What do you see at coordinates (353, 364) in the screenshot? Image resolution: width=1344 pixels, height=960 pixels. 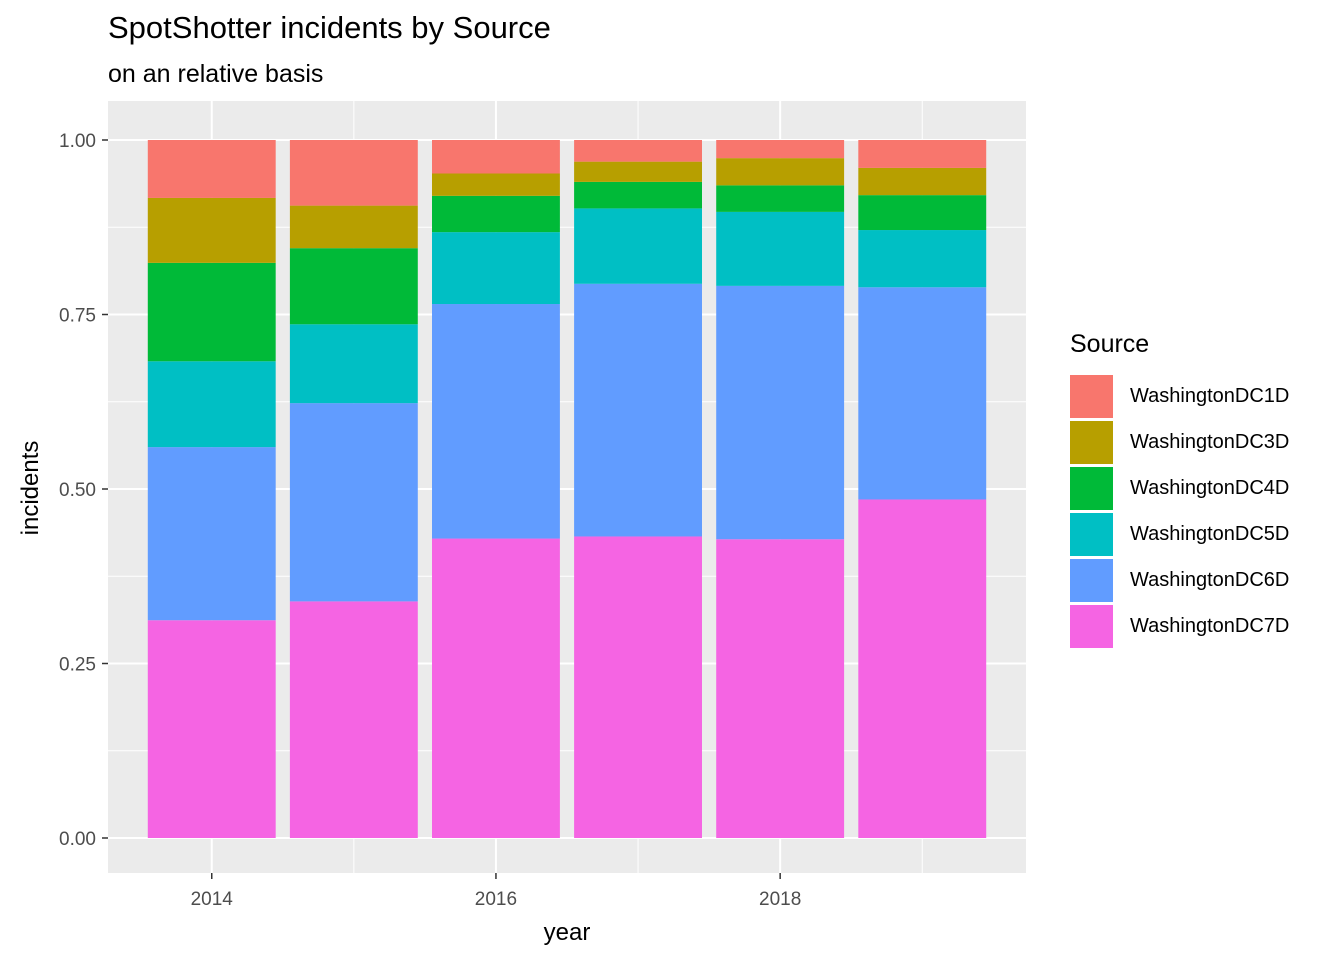 I see `bar-segment-WashingtonDC5D-2015` at bounding box center [353, 364].